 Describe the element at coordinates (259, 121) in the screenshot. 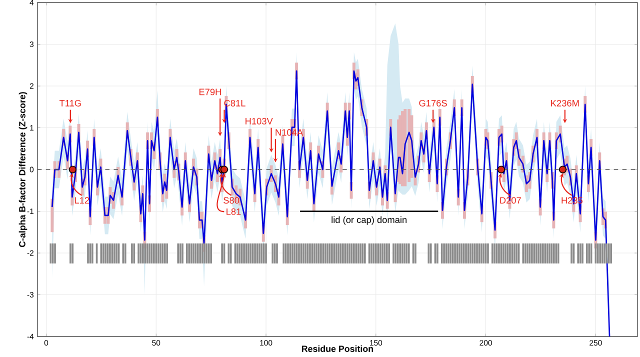

I see `annotation: H103V` at that location.